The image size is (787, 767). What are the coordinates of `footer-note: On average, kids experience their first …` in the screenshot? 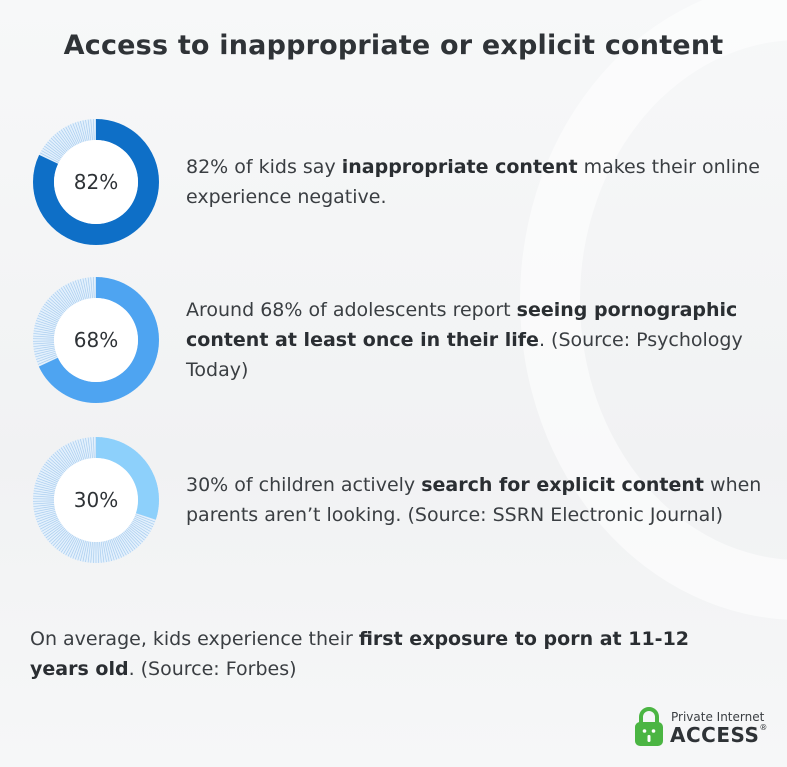 It's located at (380, 654).